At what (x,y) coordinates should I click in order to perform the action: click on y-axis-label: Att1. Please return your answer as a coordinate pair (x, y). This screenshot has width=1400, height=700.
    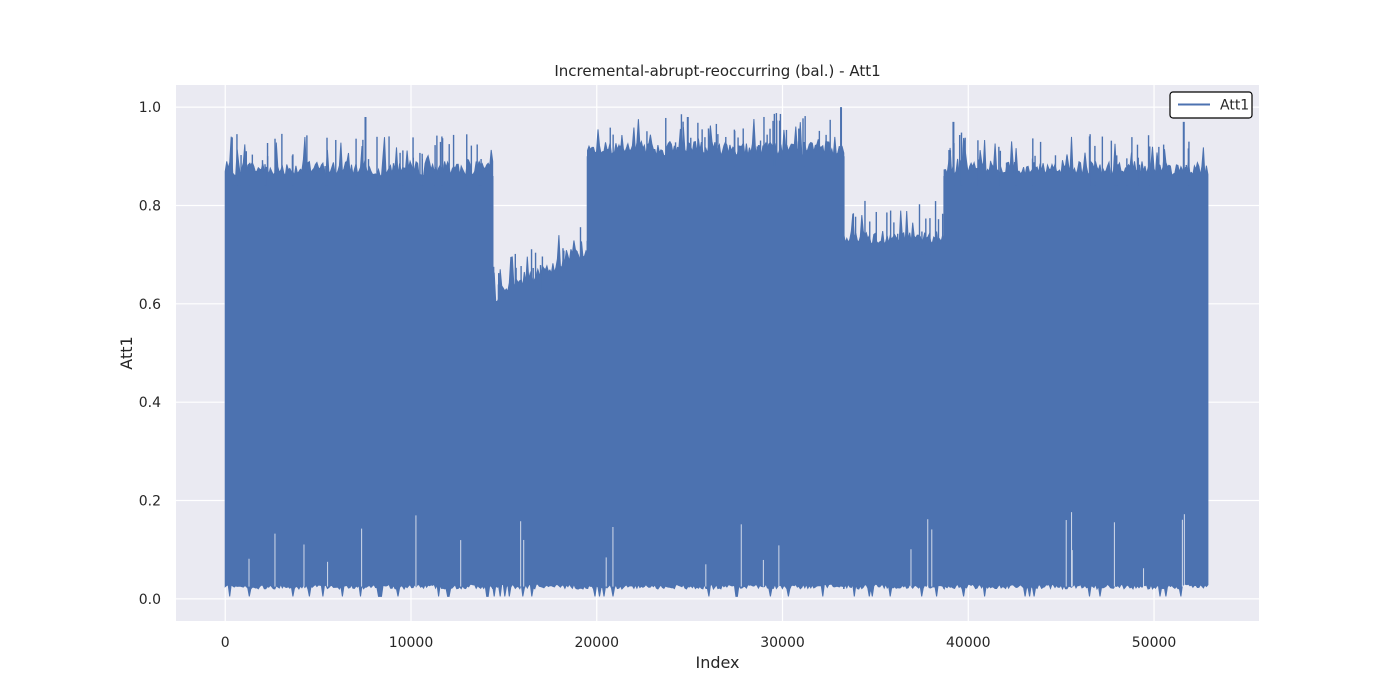
    Looking at the image, I should click on (126, 352).